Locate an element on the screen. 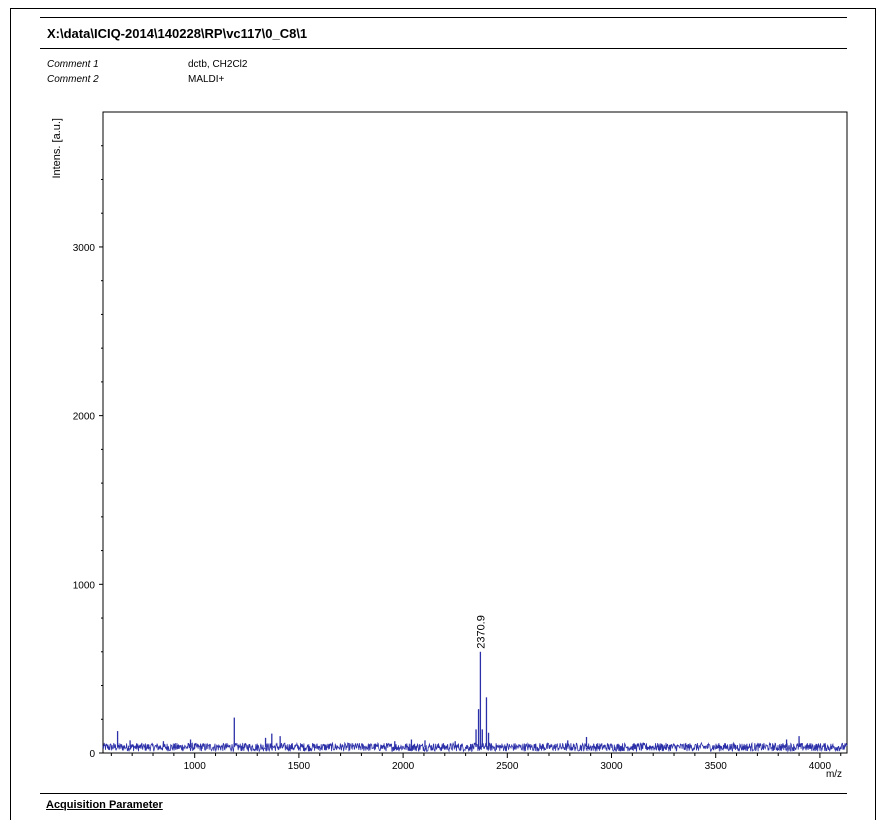  comment-2-value: MALDI+ is located at coordinates (206, 79).